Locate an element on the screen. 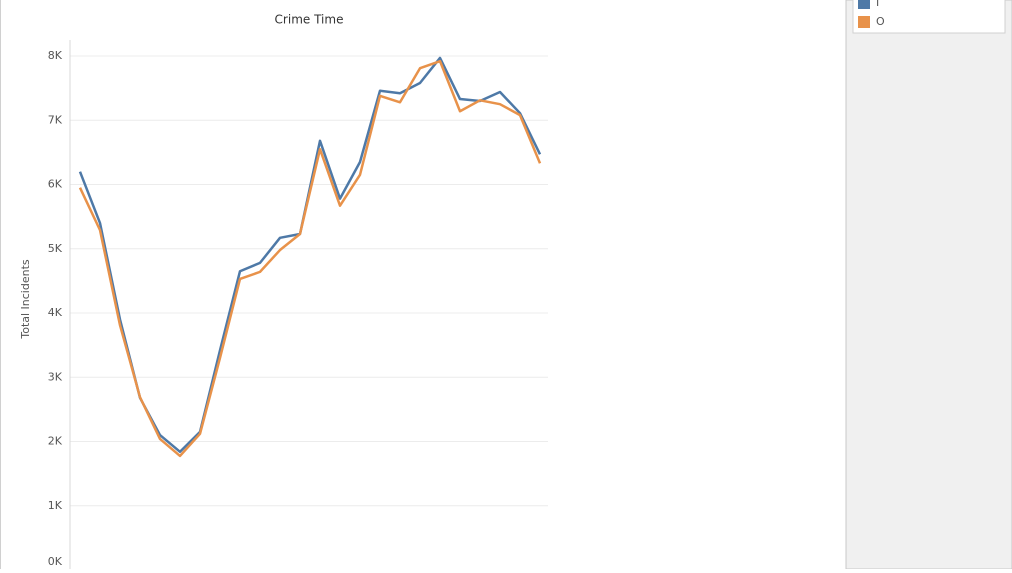 This screenshot has width=1012, height=573. y-axis-label: Total Incidents is located at coordinates (25, 299).